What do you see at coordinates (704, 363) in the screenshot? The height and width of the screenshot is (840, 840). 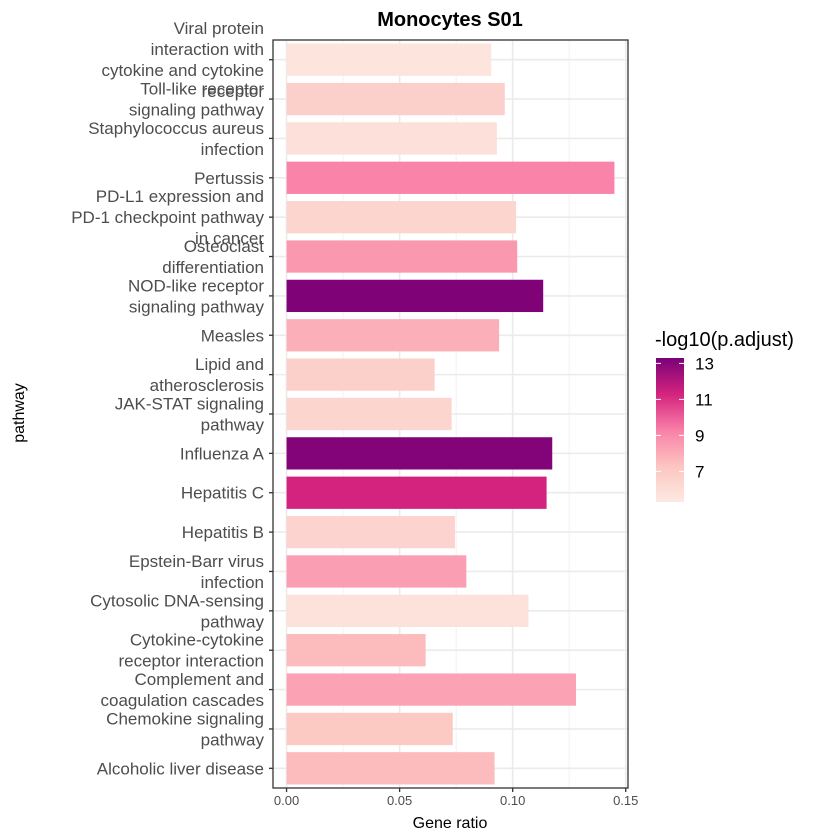 I see `legend-tick-label: 13` at bounding box center [704, 363].